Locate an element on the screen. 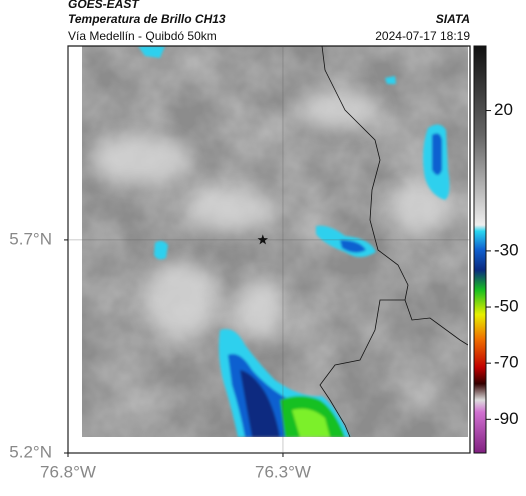  colorbar-tick-label: -70 is located at coordinates (506, 362).